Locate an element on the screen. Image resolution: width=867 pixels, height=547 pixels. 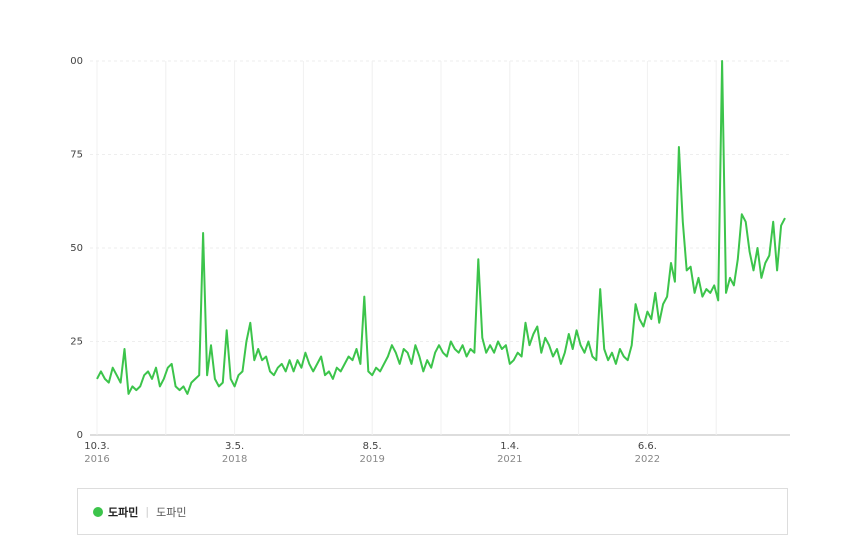
legend: 도파민 | 도파민 is located at coordinates (432, 511).